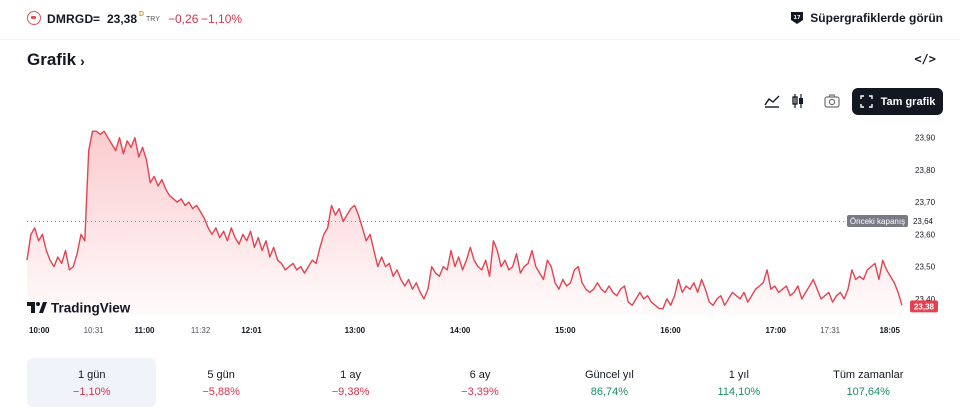 The height and width of the screenshot is (414, 960). I want to click on svg-text: 17, so click(797, 18).